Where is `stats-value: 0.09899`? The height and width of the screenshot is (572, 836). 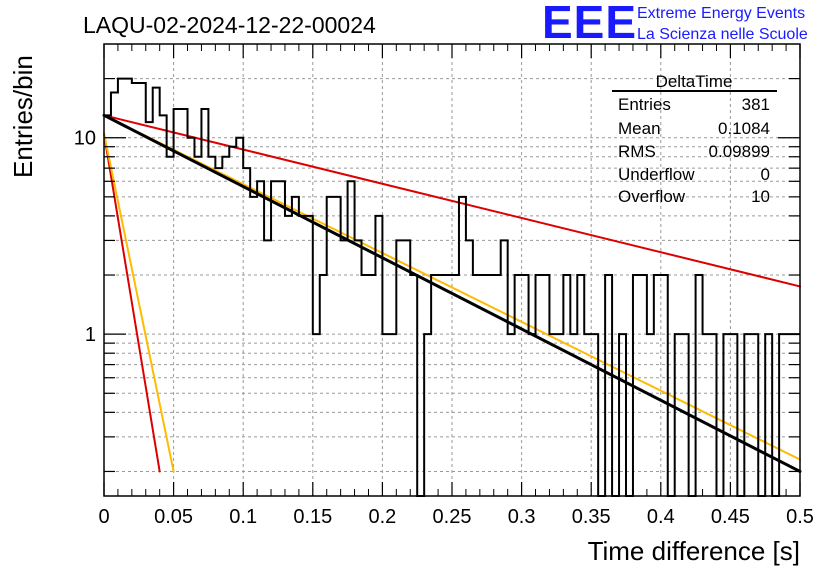 stats-value: 0.09899 is located at coordinates (739, 151).